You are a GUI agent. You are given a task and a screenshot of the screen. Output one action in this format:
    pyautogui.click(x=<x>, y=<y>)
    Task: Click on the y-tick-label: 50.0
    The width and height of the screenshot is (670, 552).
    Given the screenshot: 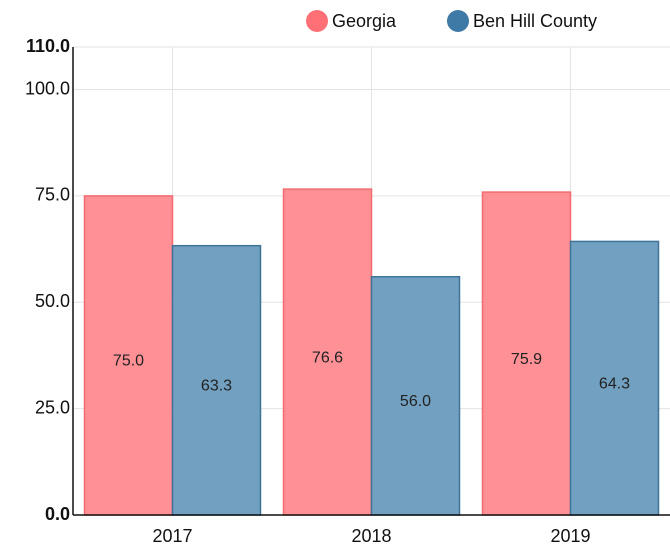 What is the action you would take?
    pyautogui.click(x=52, y=301)
    